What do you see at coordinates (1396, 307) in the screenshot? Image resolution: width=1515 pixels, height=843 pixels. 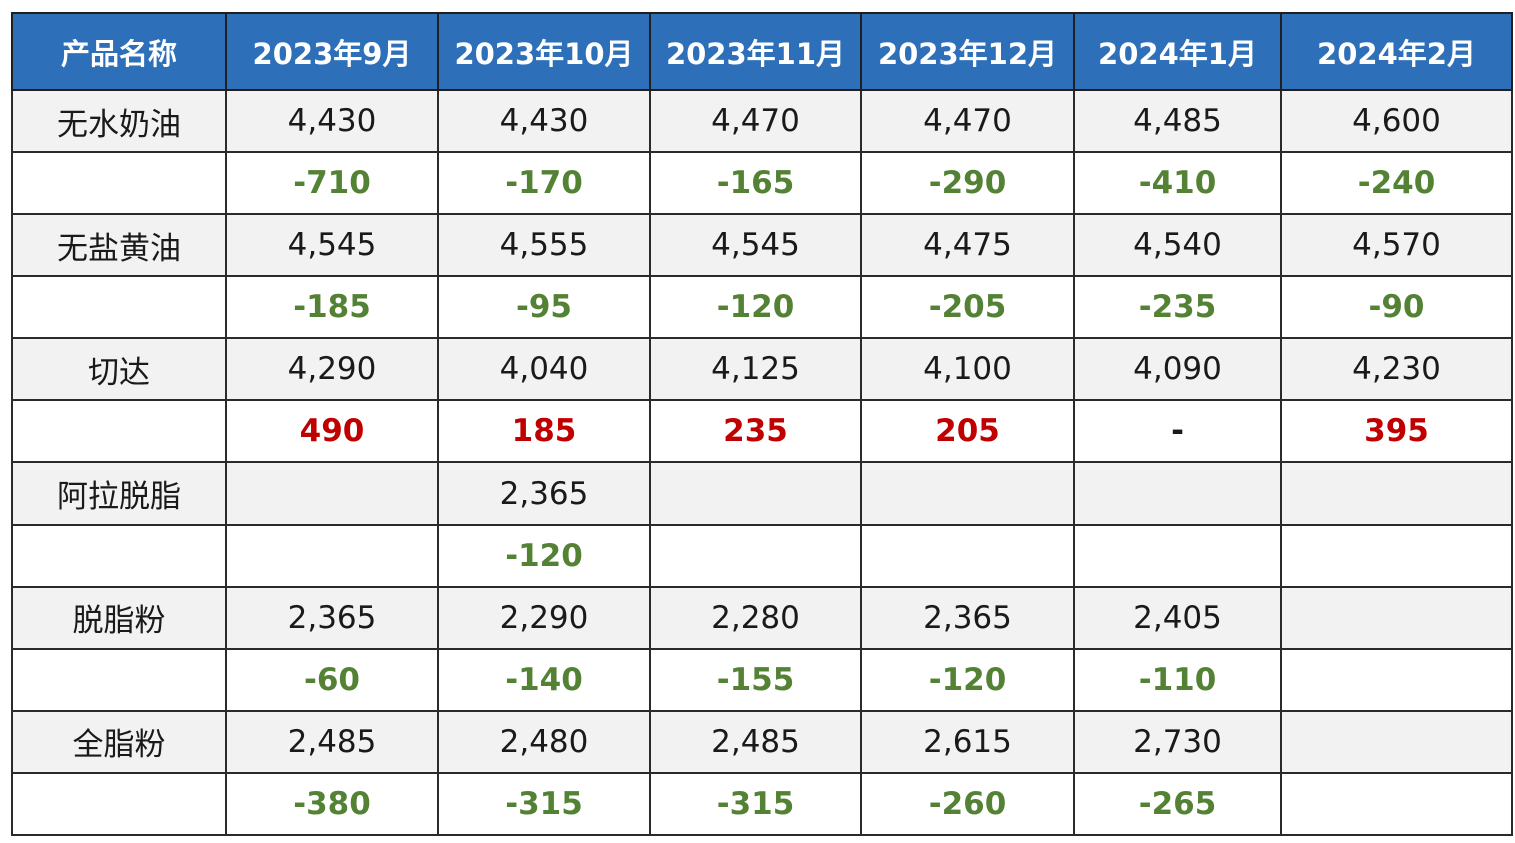 I see `change-cell: -90` at bounding box center [1396, 307].